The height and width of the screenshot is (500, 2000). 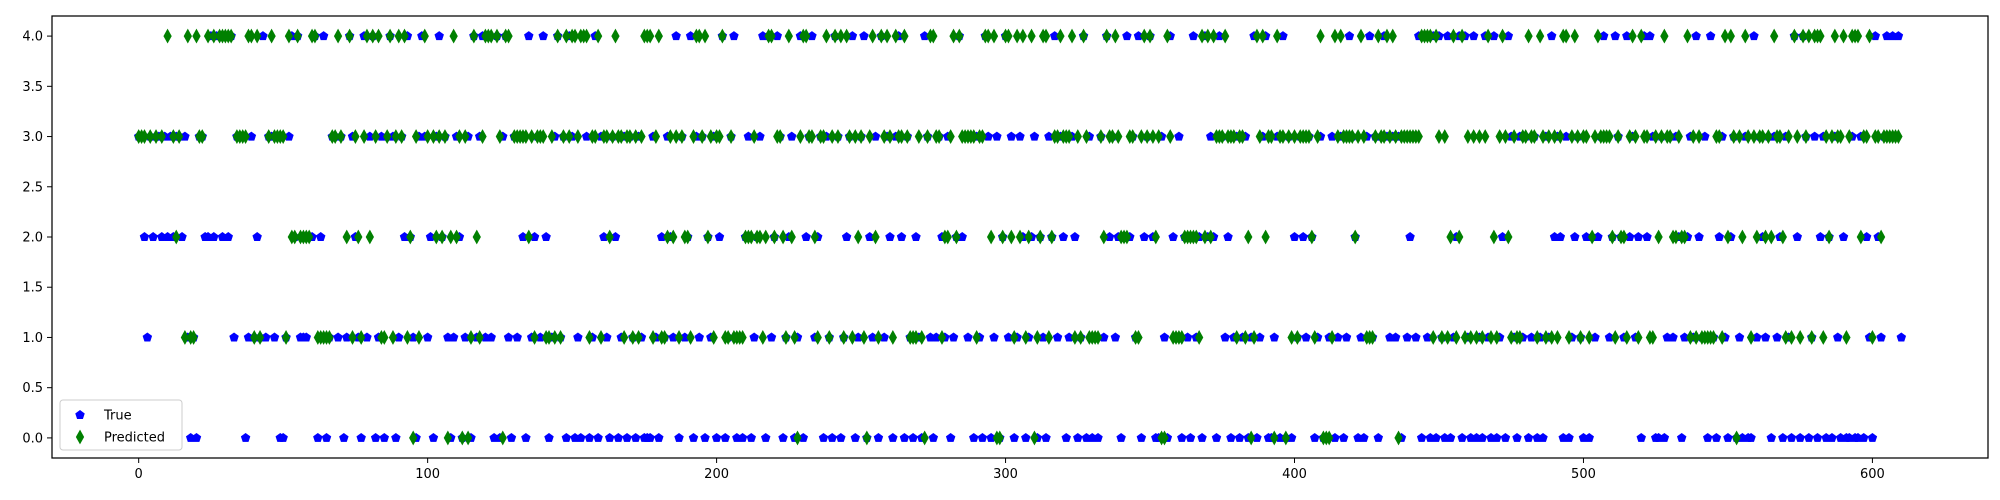 What do you see at coordinates (32, 238) in the screenshot?
I see `y-tick-label: 2.0` at bounding box center [32, 238].